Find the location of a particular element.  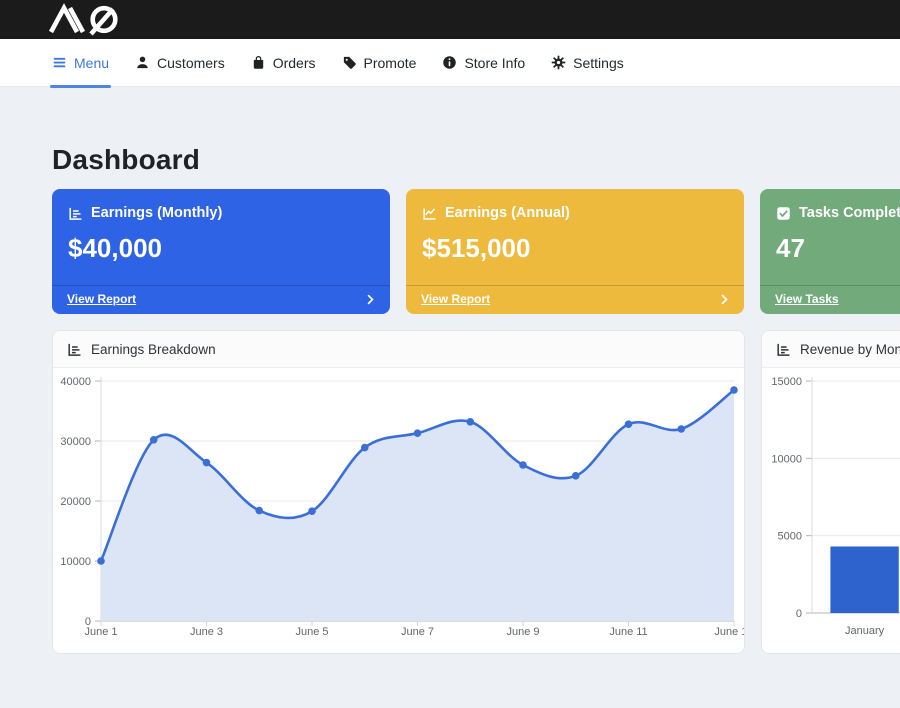

stat-card-header: Earnings (Monthly) is located at coordinates (221, 205).